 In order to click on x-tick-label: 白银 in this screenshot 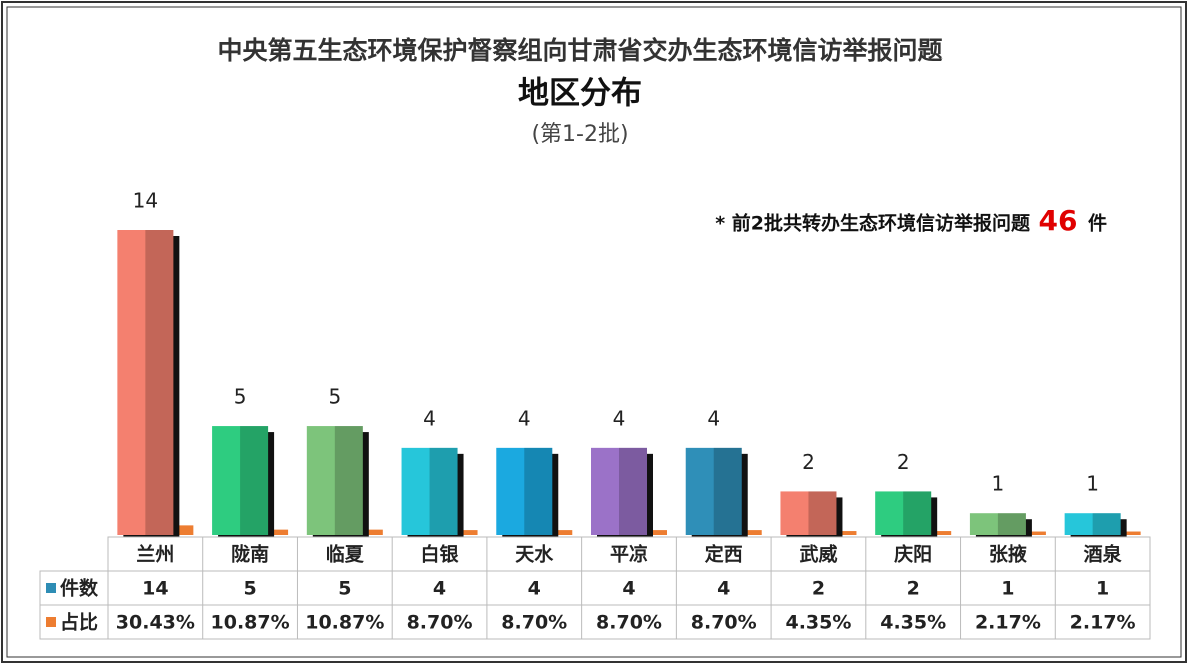, I will do `click(440, 554)`.